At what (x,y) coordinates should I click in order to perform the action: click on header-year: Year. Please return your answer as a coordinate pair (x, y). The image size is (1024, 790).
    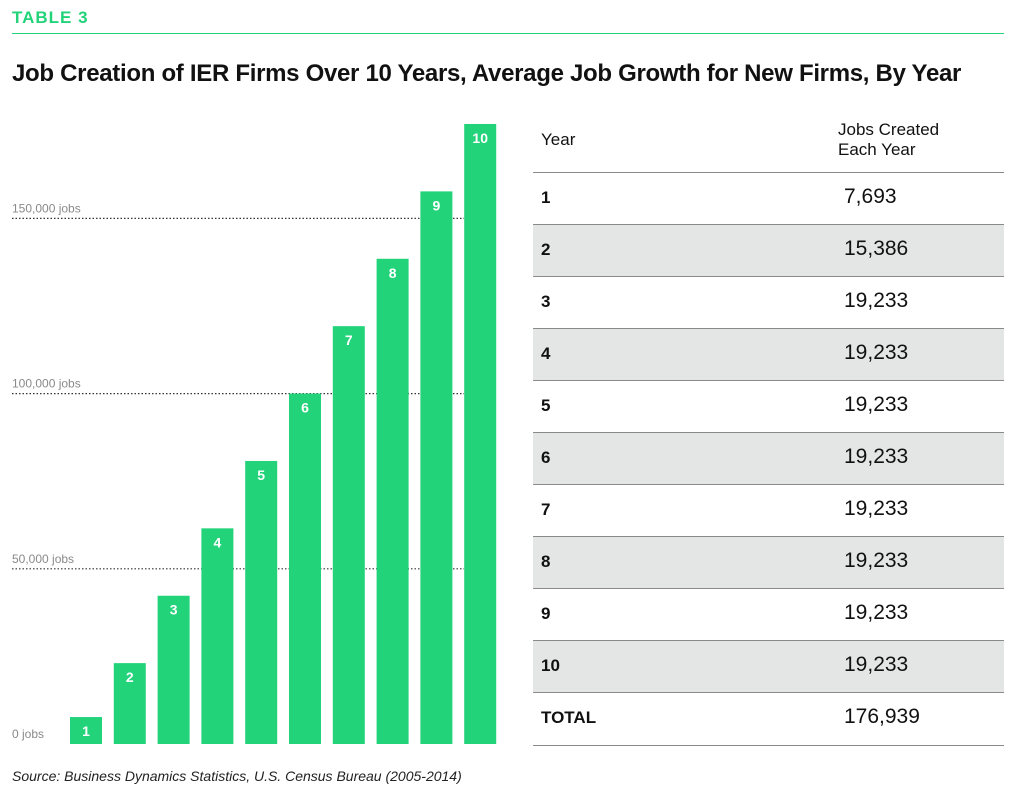
    Looking at the image, I should click on (558, 139).